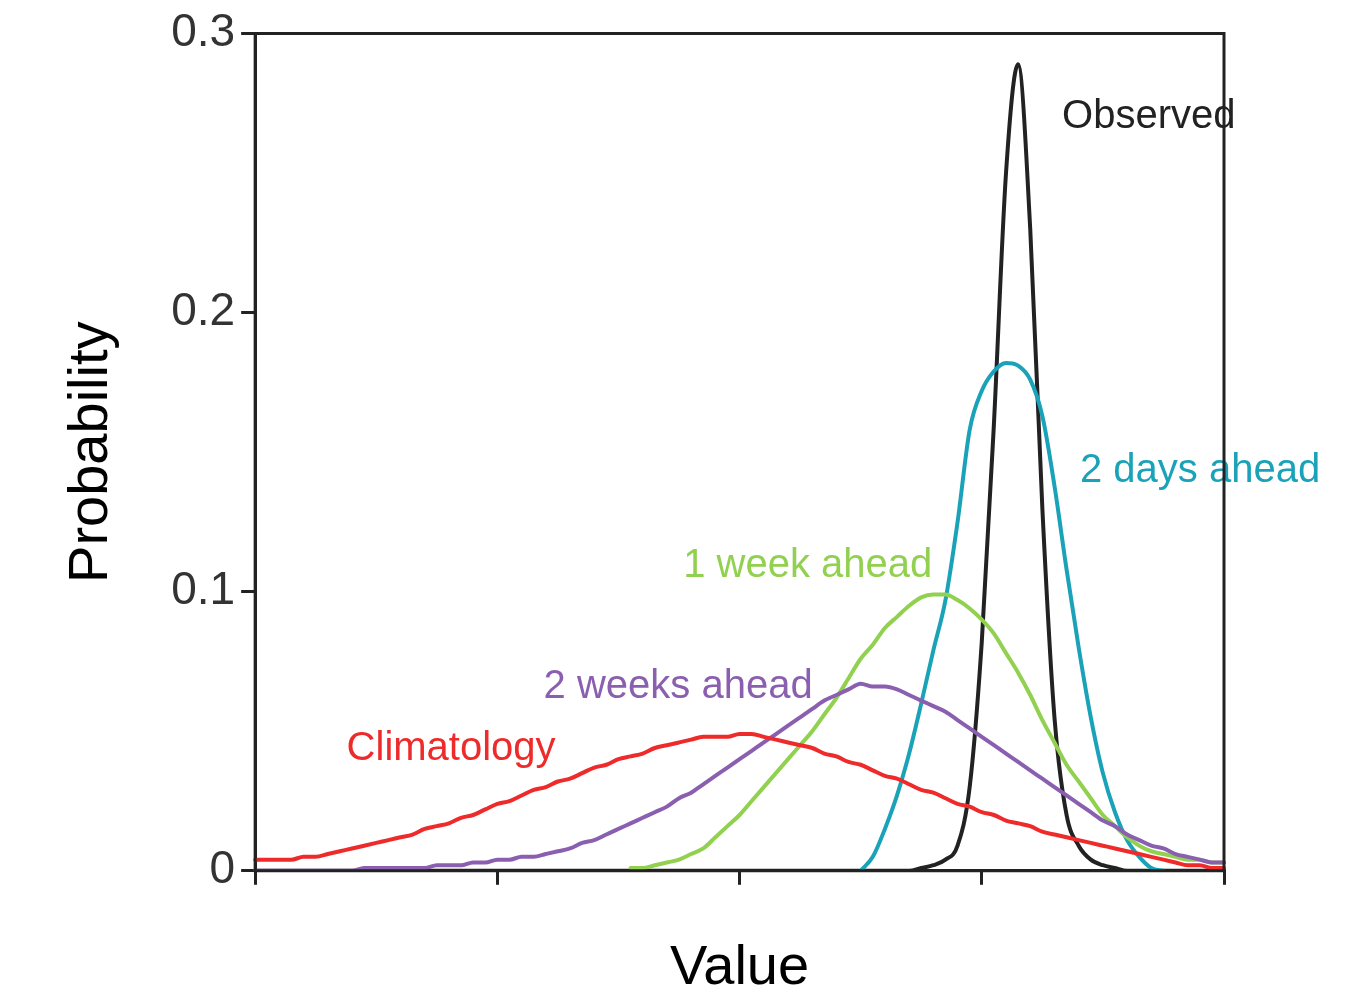 Image resolution: width=1364 pixels, height=1002 pixels. I want to click on y-tick-label: 0.3, so click(203, 30).